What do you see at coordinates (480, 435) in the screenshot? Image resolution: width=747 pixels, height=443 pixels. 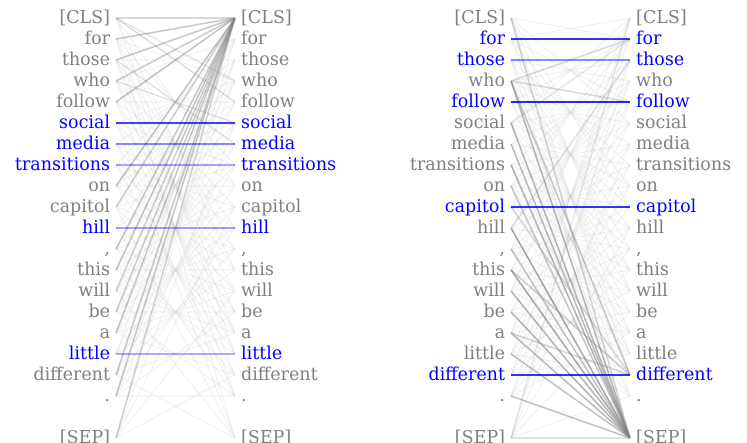 I see `source-token-label: [SEP]` at bounding box center [480, 435].